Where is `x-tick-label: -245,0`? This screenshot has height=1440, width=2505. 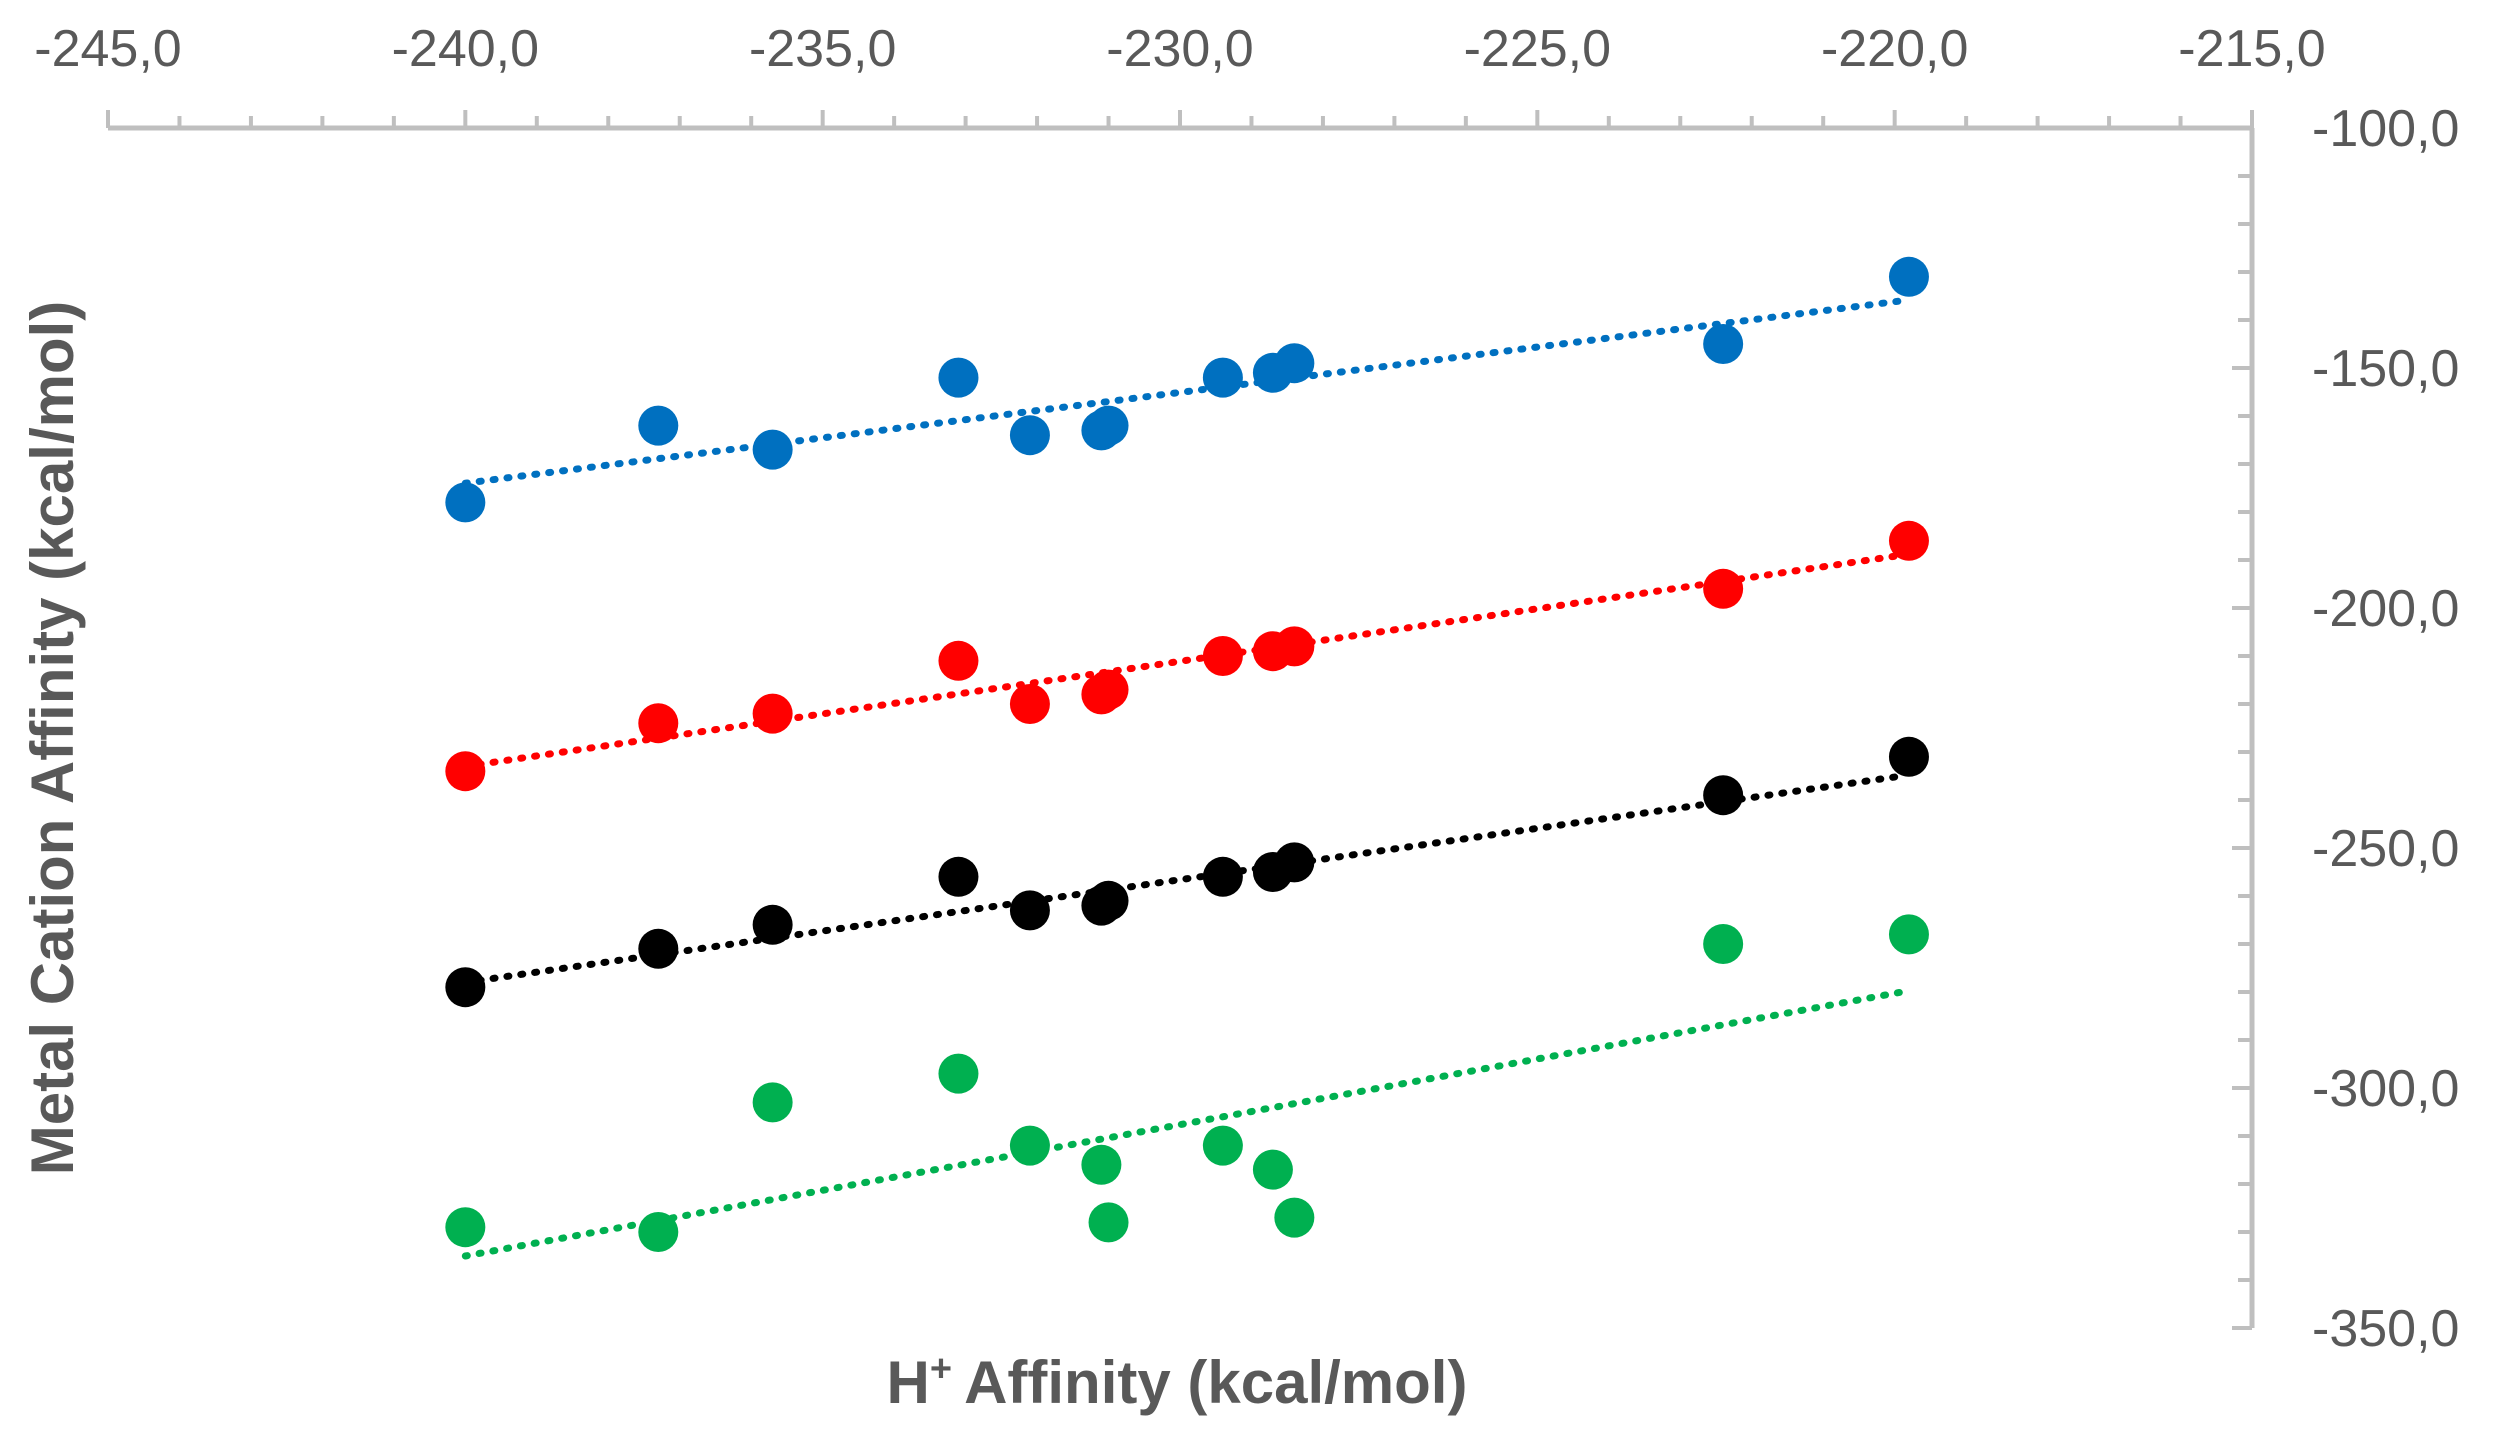
x-tick-label: -245,0 is located at coordinates (107, 49).